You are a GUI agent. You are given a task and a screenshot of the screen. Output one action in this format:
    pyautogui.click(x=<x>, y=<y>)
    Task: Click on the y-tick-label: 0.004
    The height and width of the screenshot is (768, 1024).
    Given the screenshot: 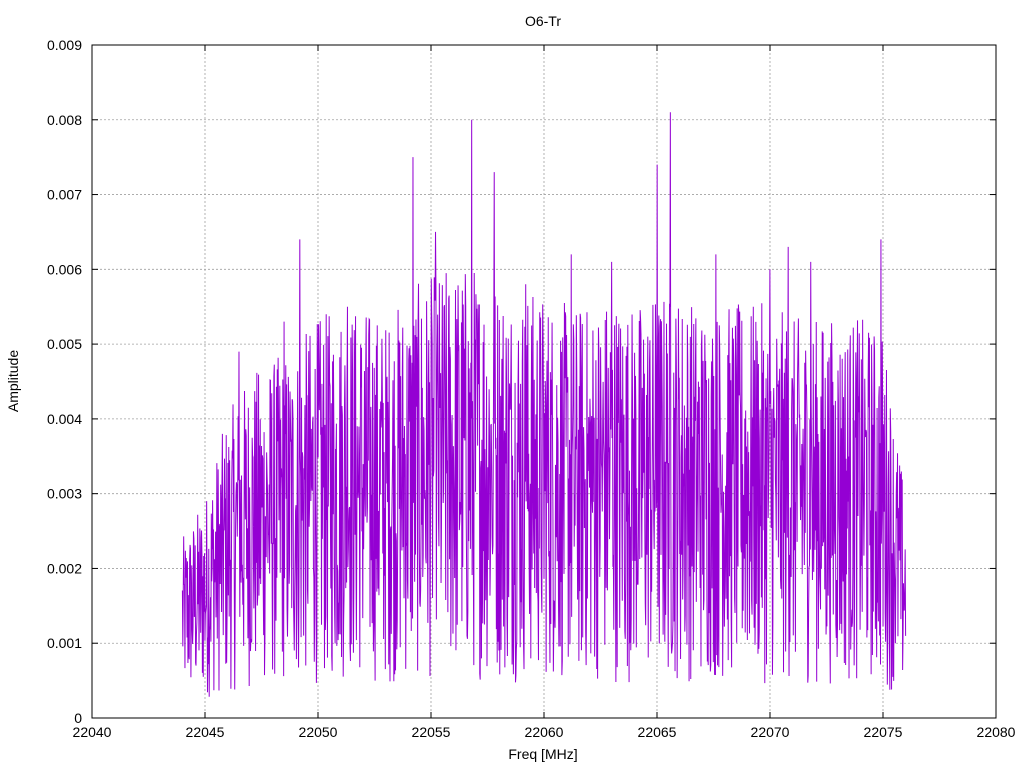 What is the action you would take?
    pyautogui.click(x=64, y=419)
    